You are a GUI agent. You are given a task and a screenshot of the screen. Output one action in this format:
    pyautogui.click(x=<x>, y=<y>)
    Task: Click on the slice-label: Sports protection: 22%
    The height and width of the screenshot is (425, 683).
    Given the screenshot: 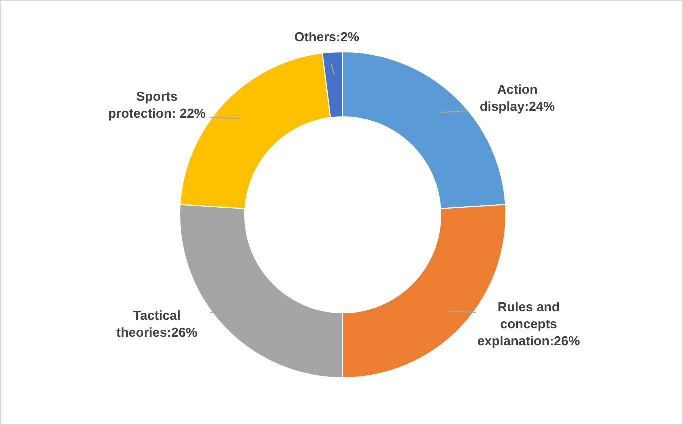 What is the action you would take?
    pyautogui.click(x=157, y=104)
    